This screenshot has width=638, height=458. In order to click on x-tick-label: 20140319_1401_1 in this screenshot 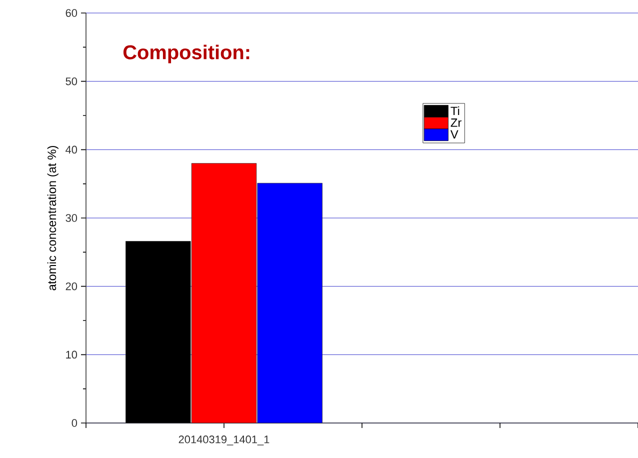, I will do `click(224, 441)`.